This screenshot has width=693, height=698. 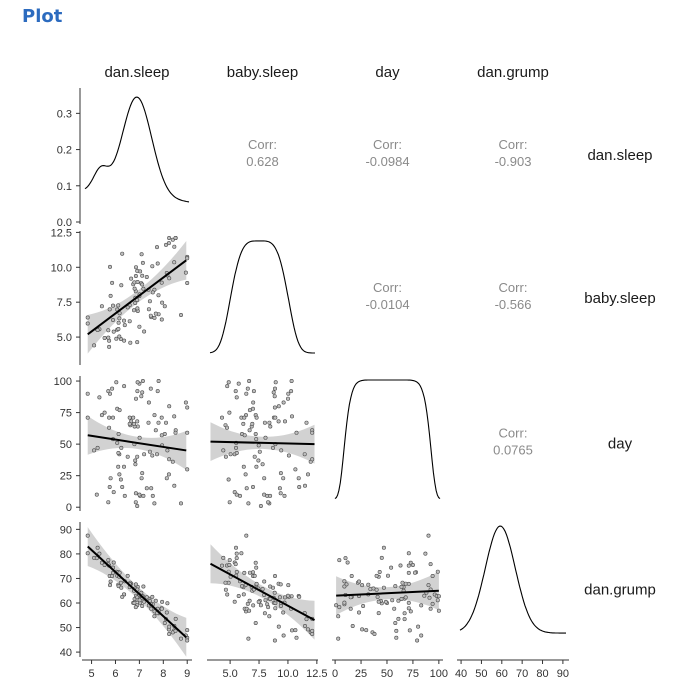 What do you see at coordinates (163, 674) in the screenshot?
I see `x-tick-label: 8` at bounding box center [163, 674].